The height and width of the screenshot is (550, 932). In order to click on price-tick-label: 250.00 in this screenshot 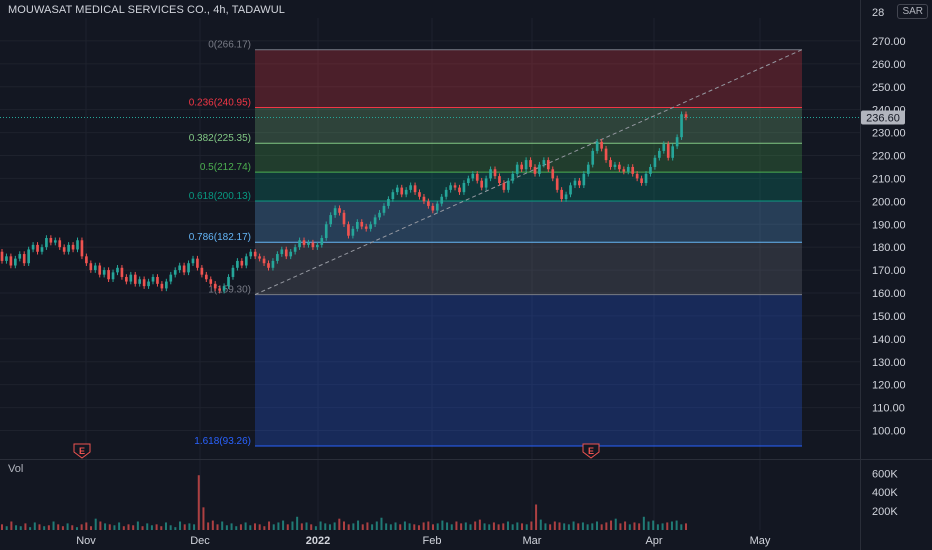, I will do `click(889, 88)`.